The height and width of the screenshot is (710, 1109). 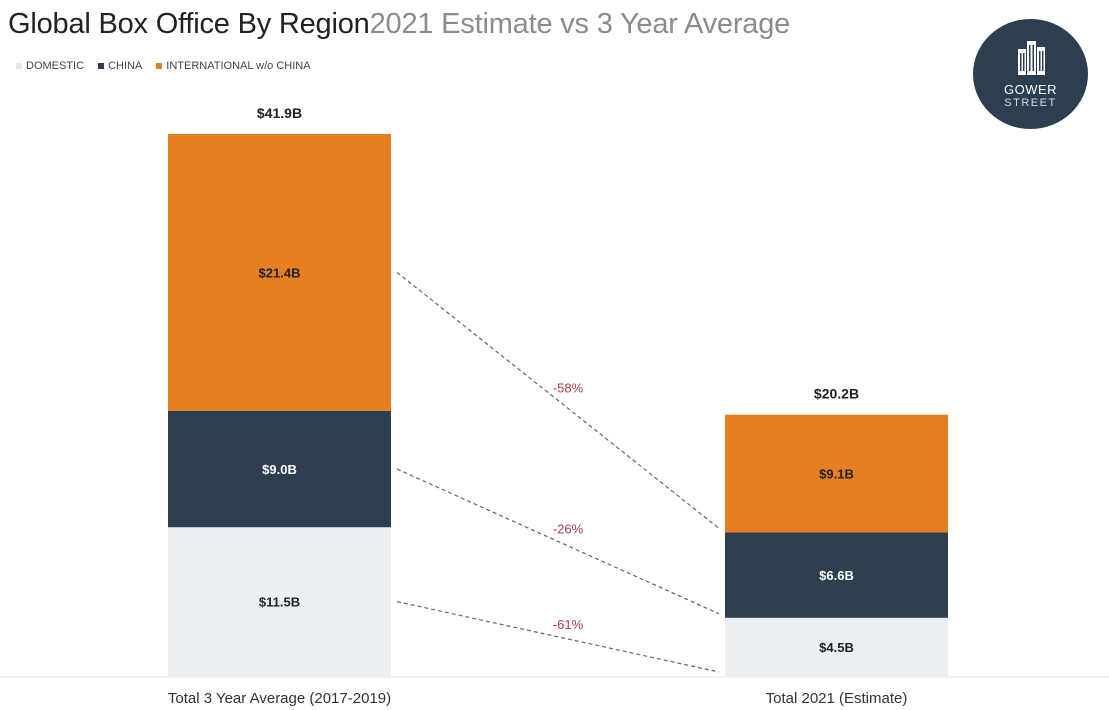 I want to click on title-subtitle: 2021 Estimate vs 3 Year Average, so click(x=580, y=24).